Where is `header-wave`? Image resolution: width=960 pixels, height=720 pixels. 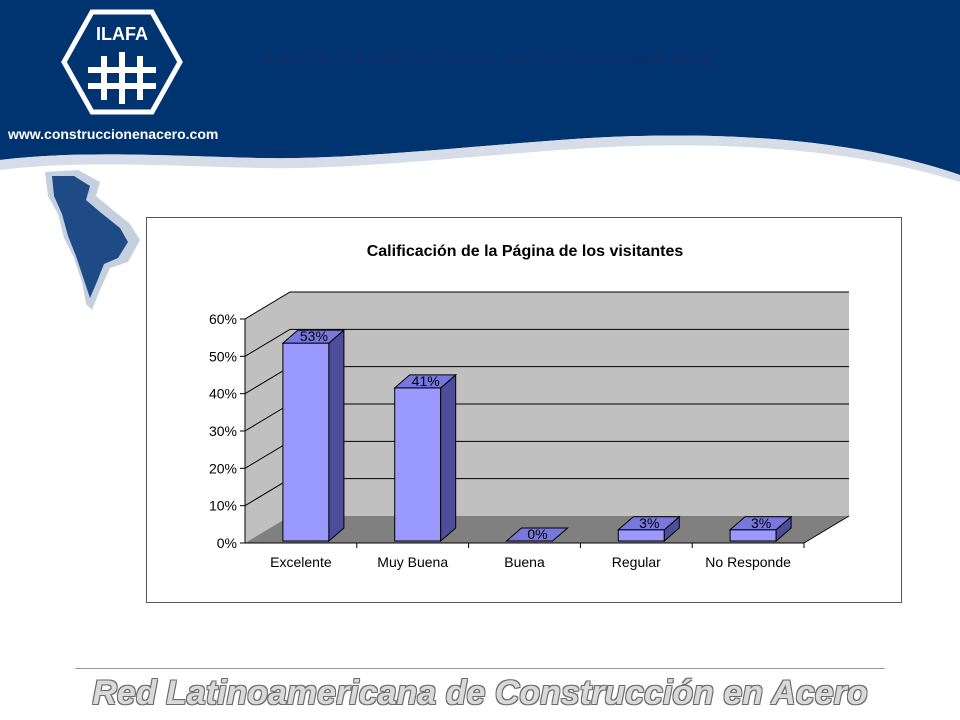 header-wave is located at coordinates (480, 158).